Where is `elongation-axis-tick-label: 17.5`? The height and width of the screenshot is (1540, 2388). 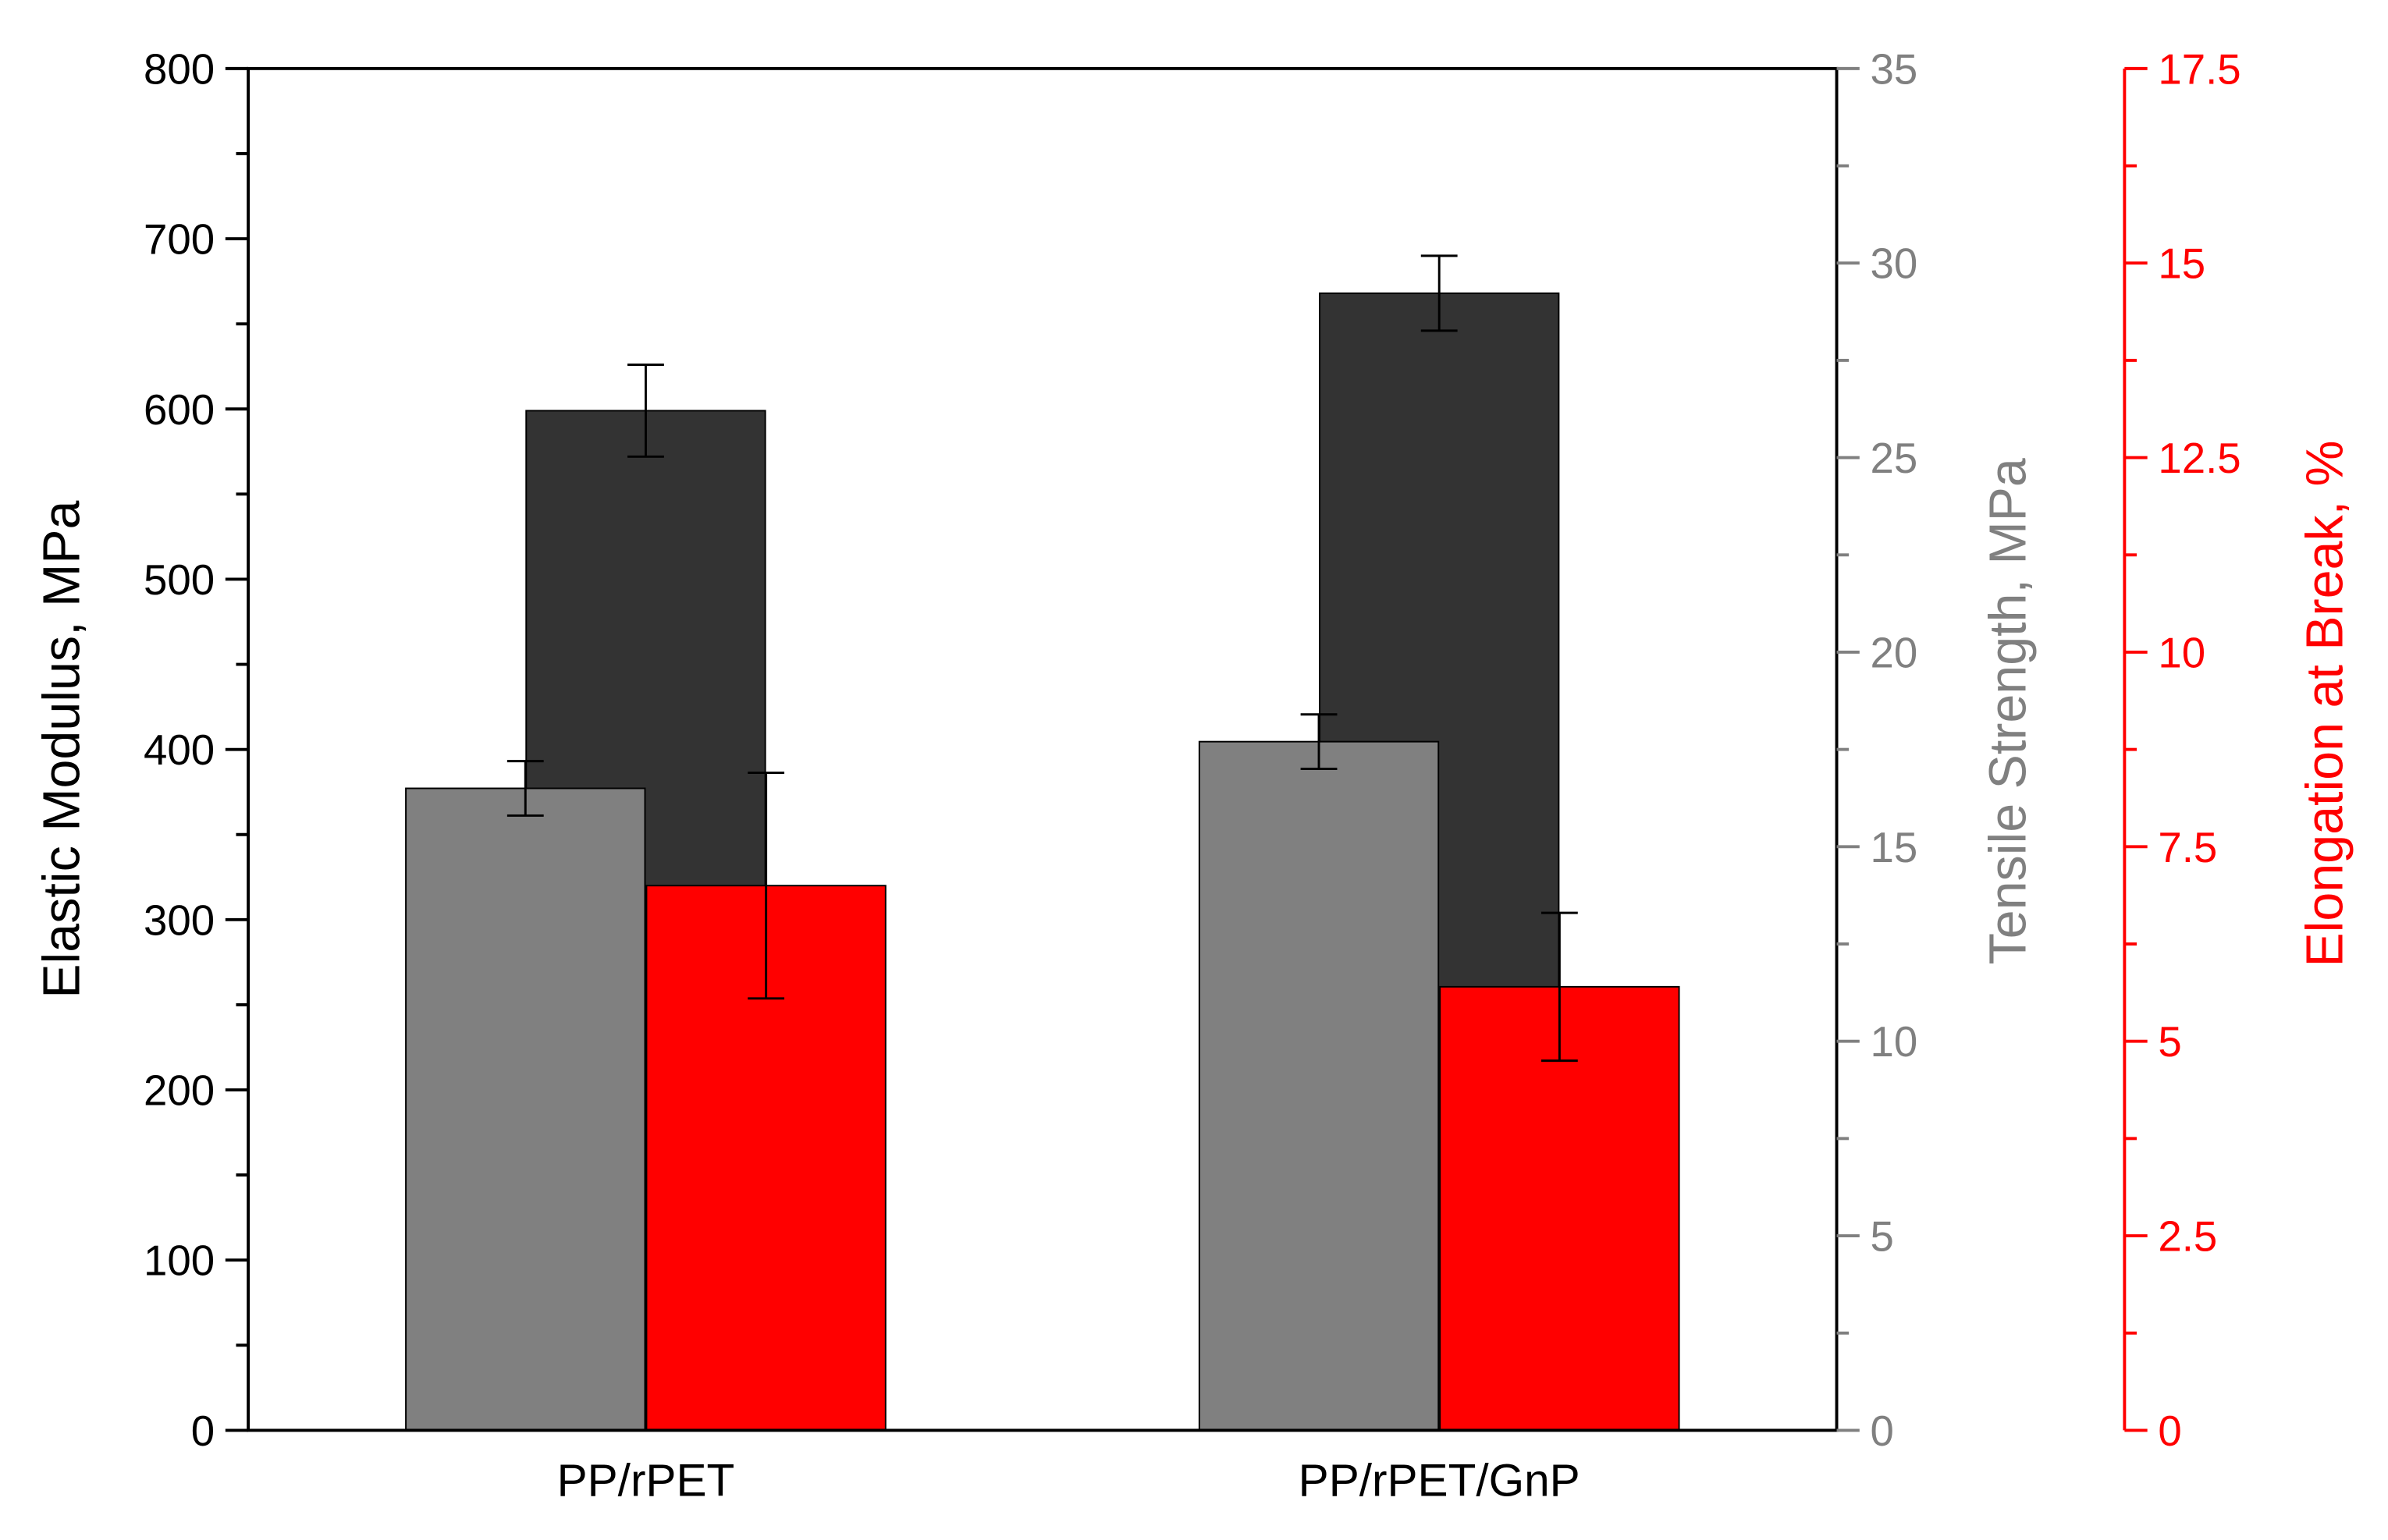 elongation-axis-tick-label: 17.5 is located at coordinates (2199, 69).